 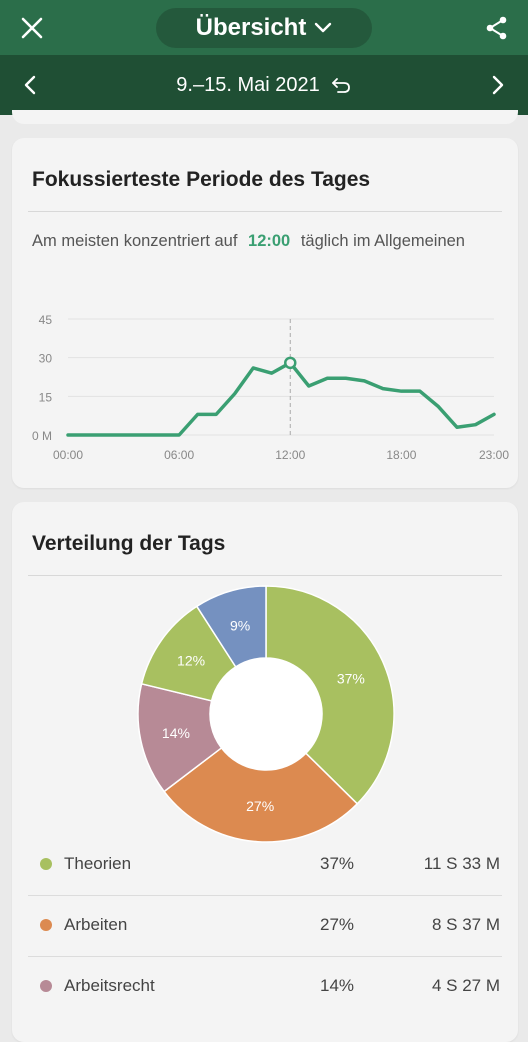 What do you see at coordinates (265, 986) in the screenshot?
I see `legend-item: Arbeitsrecht 14% 4 S 27 M` at bounding box center [265, 986].